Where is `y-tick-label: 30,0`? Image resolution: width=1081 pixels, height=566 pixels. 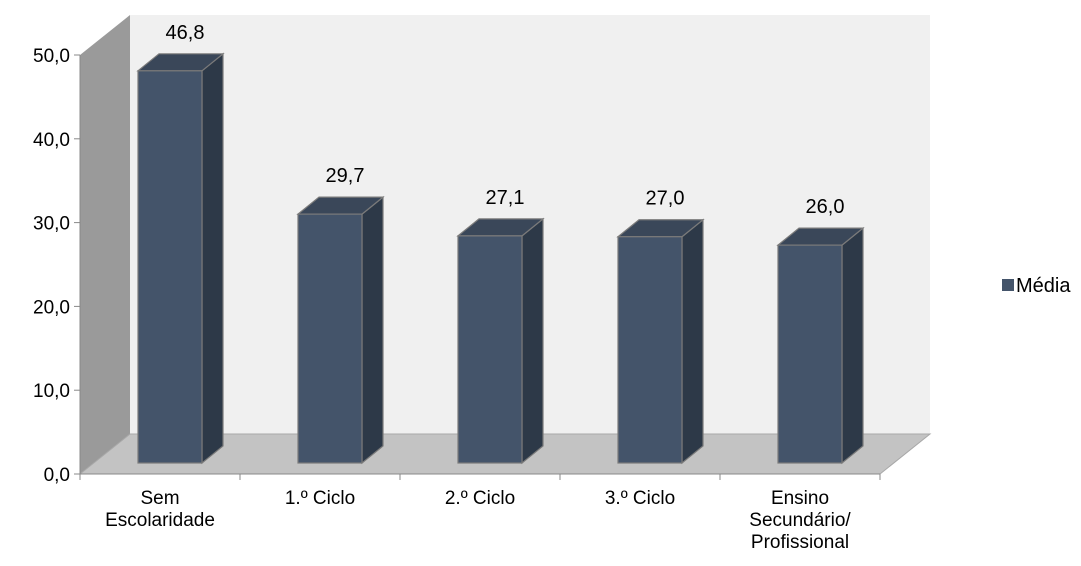
y-tick-label: 30,0 is located at coordinates (51, 224).